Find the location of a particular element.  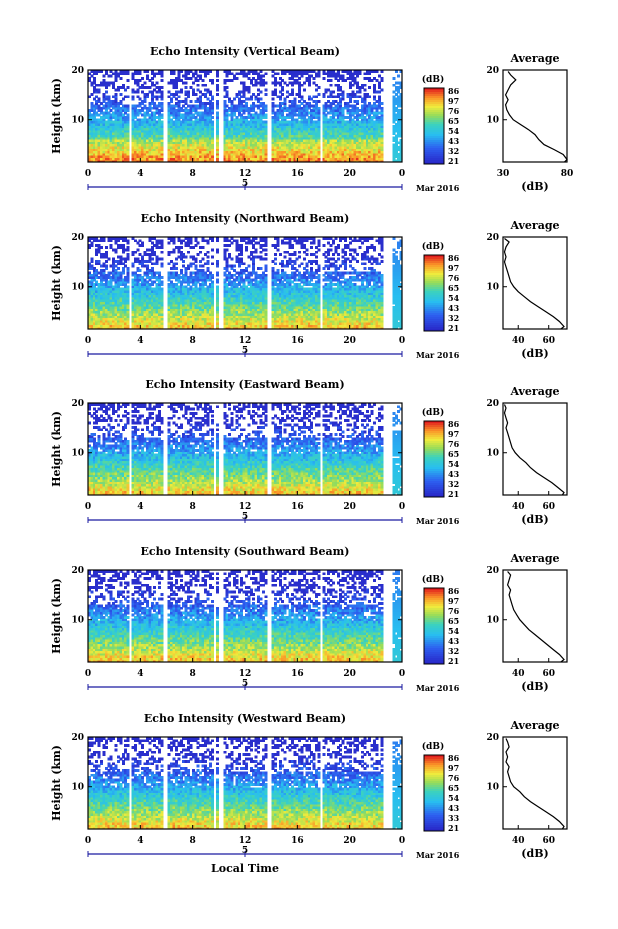

x-tick-label: 8 is located at coordinates (193, 174).